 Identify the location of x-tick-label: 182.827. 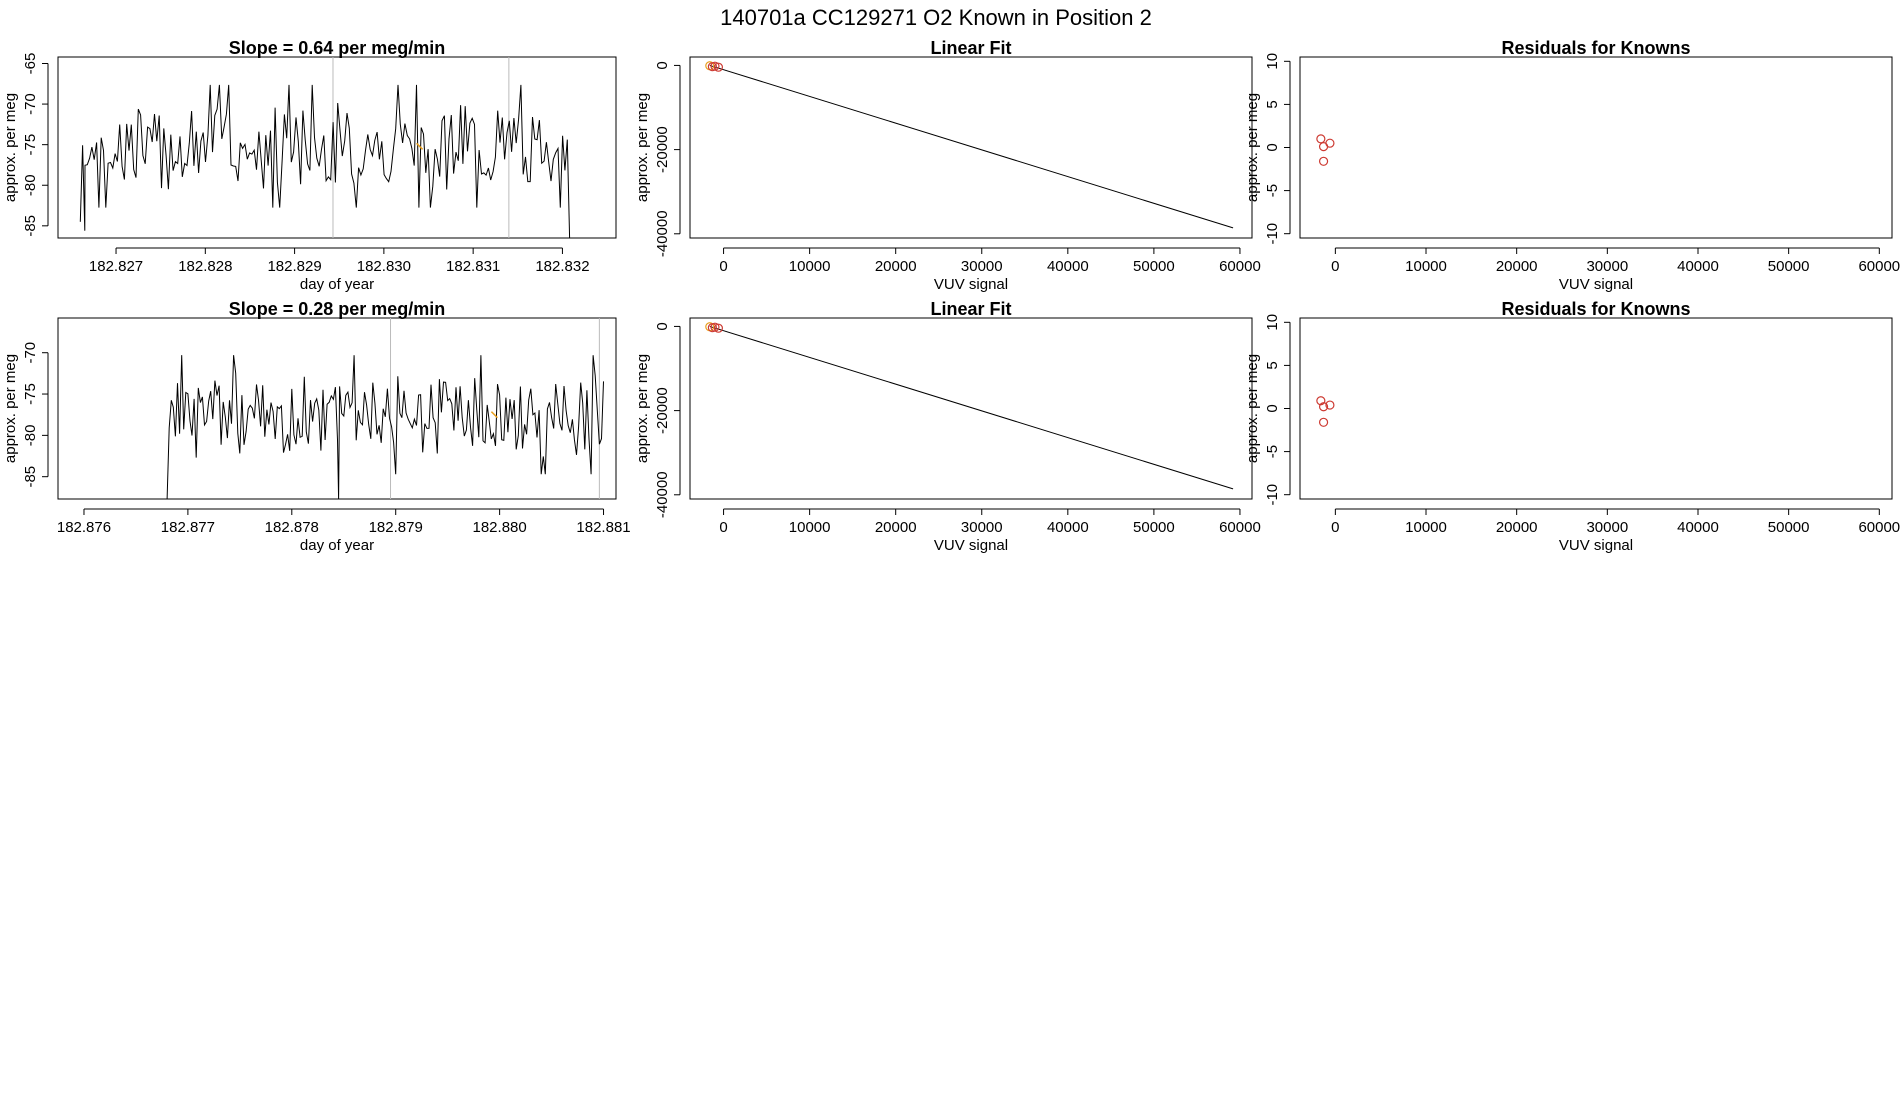
(116, 266).